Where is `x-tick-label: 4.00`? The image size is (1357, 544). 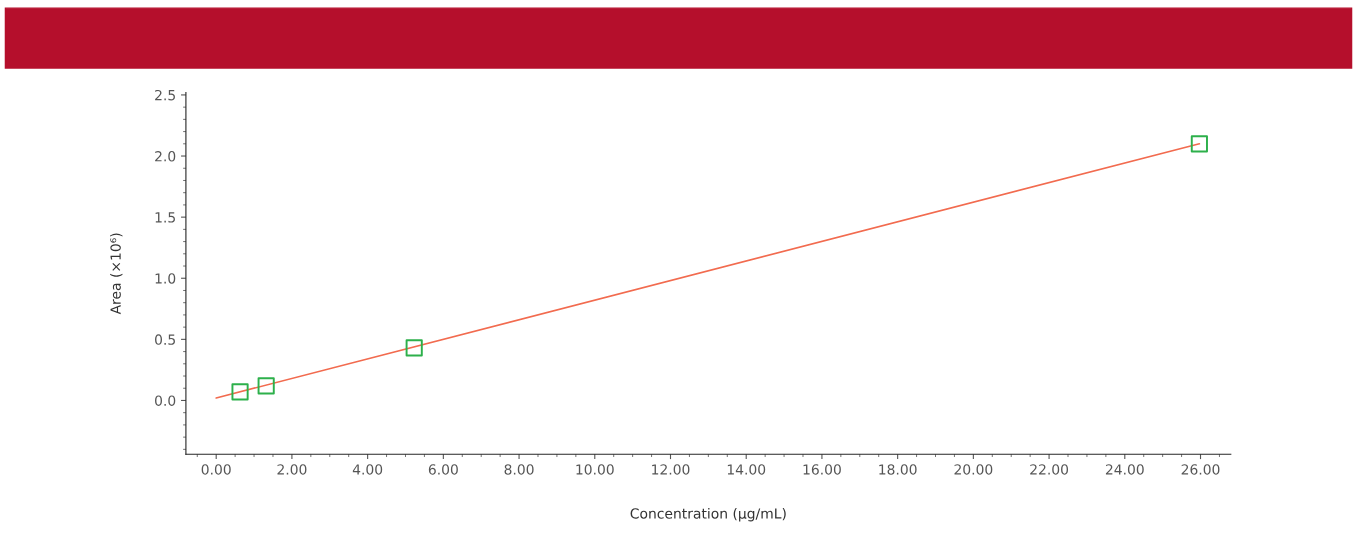 x-tick-label: 4.00 is located at coordinates (367, 469).